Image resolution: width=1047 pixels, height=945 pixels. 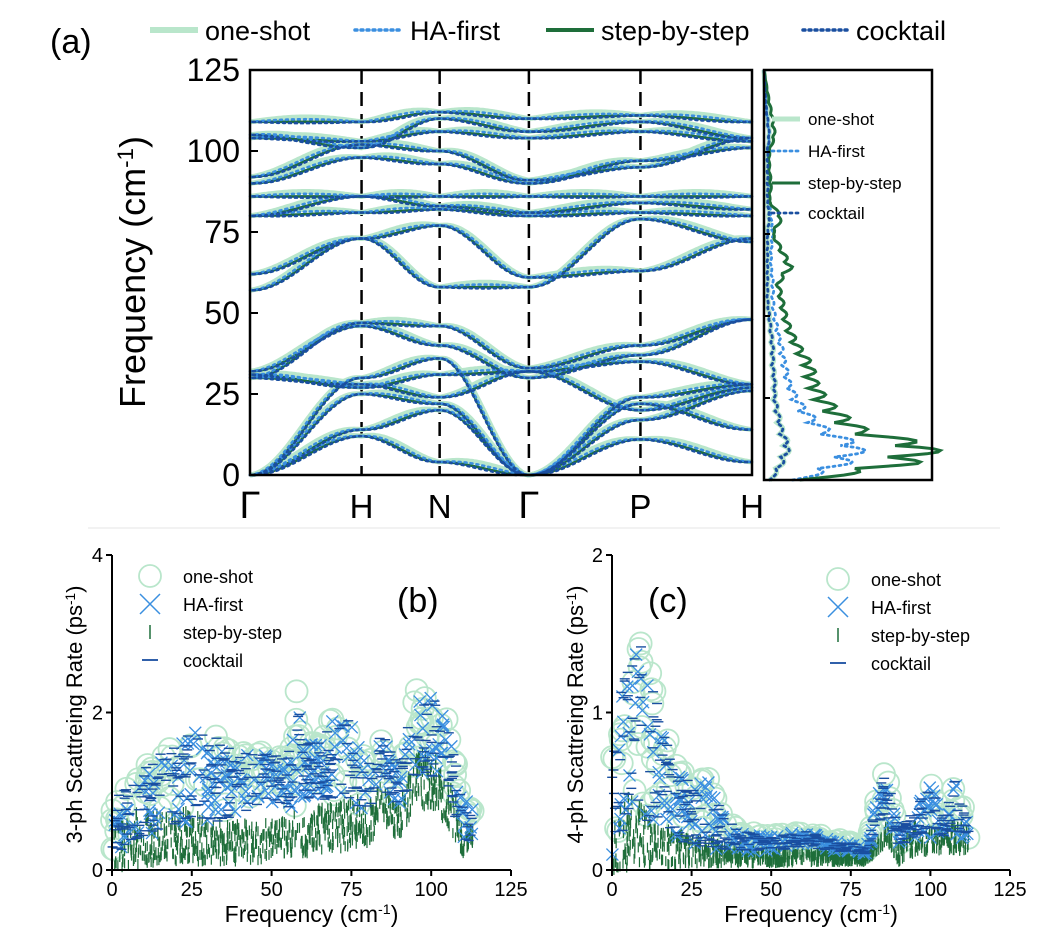 I want to click on y-tick-label: 1, so click(x=597, y=714).